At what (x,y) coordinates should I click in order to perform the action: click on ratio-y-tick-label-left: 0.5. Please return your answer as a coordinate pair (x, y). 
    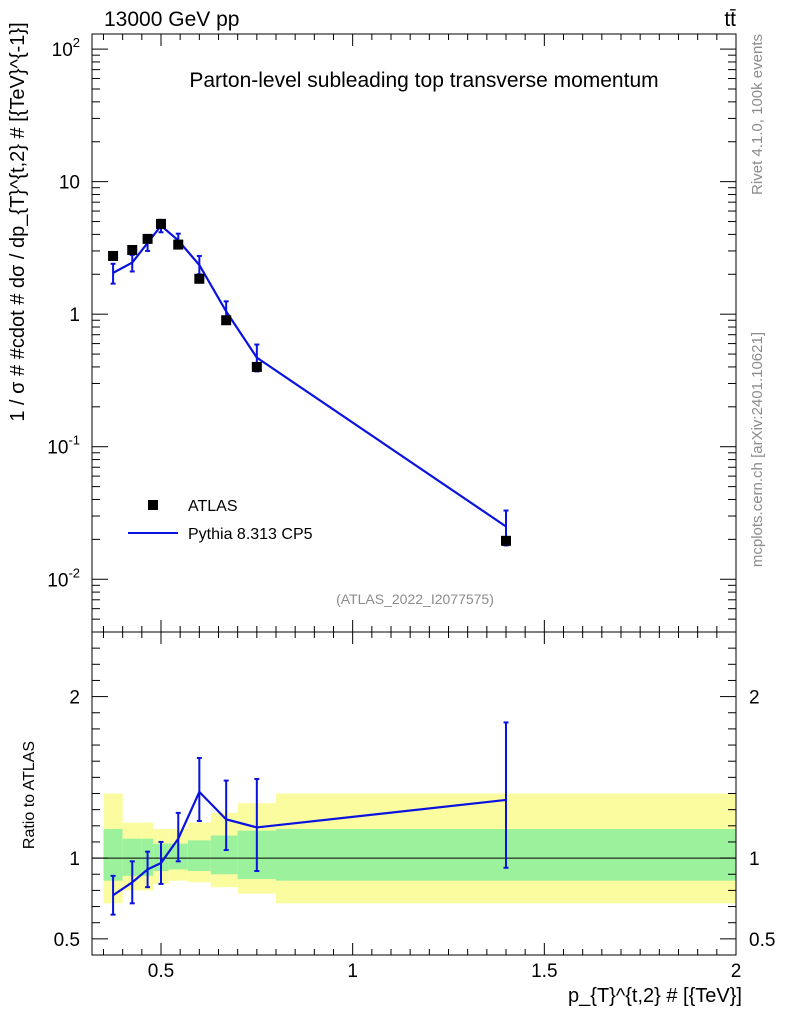
    Looking at the image, I should click on (67, 940).